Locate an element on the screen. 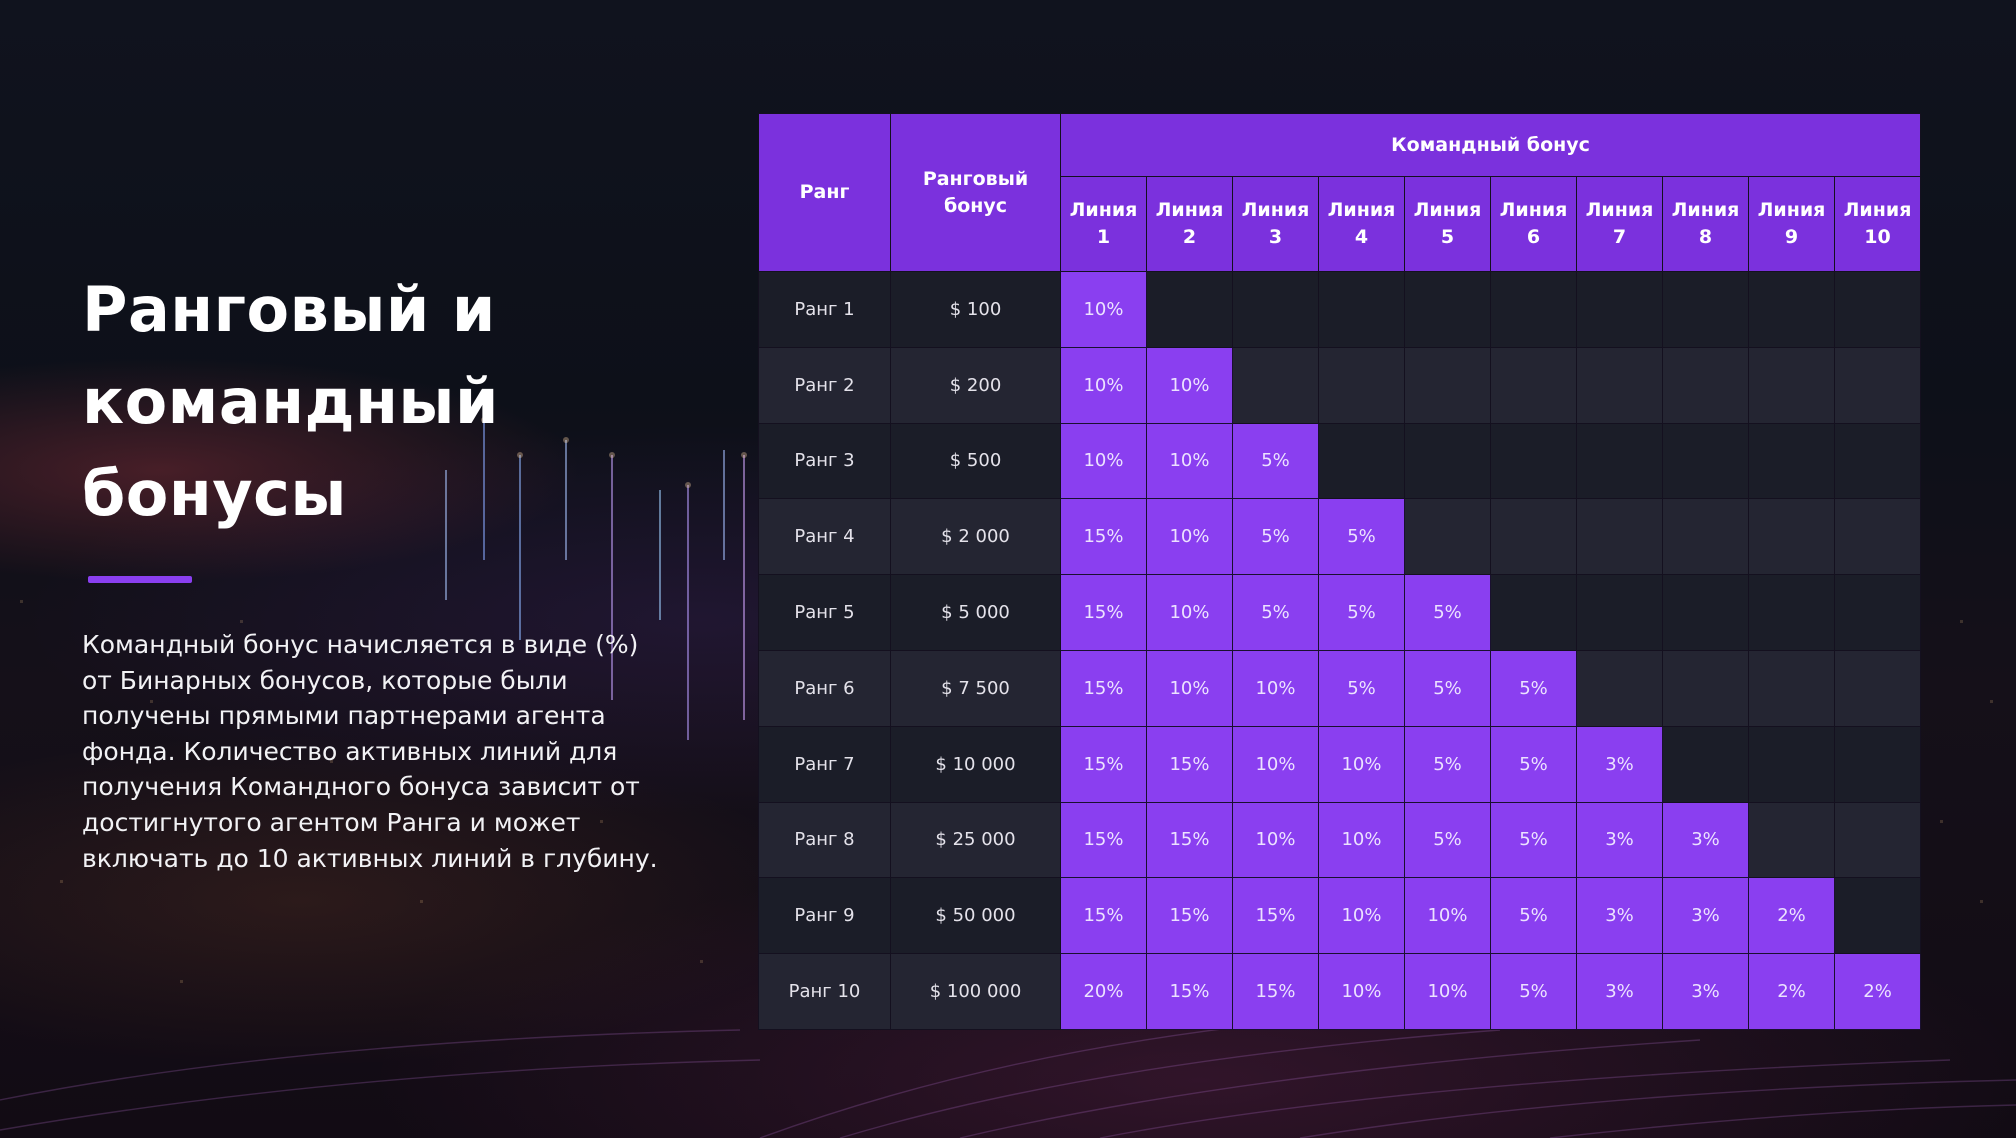 The image size is (2016, 1138). header-line-3: Линия 3 is located at coordinates (1275, 224).